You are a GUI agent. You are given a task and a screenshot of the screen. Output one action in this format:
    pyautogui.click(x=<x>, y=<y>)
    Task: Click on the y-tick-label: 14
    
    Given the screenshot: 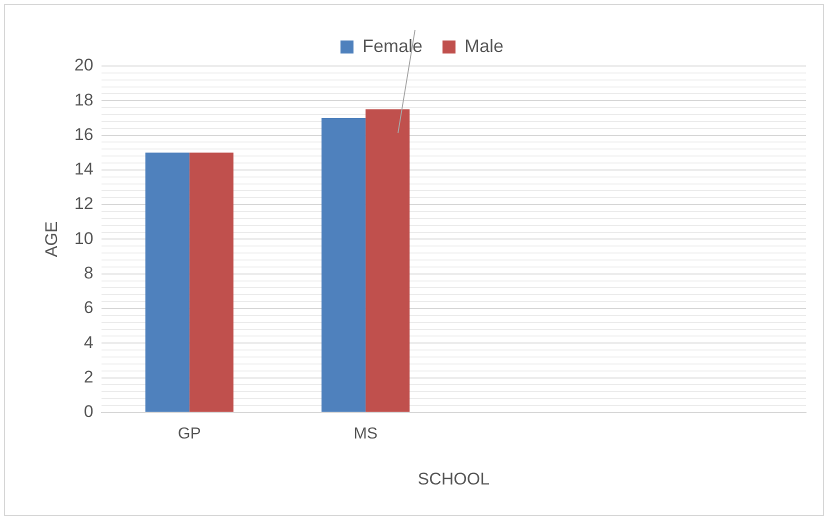 What is the action you would take?
    pyautogui.click(x=84, y=169)
    